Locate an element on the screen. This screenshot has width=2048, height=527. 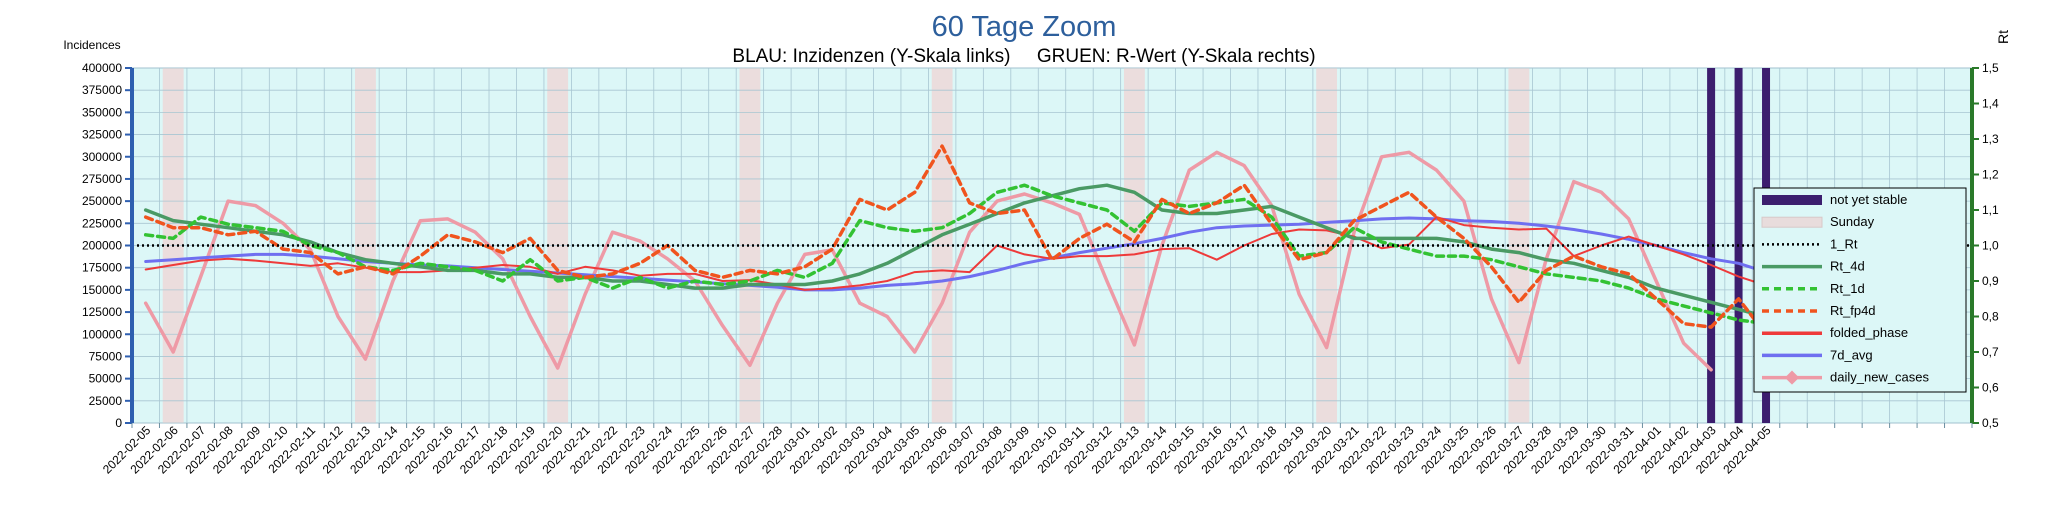
legend-label-one_rt: 1_Rt is located at coordinates (1844, 243).